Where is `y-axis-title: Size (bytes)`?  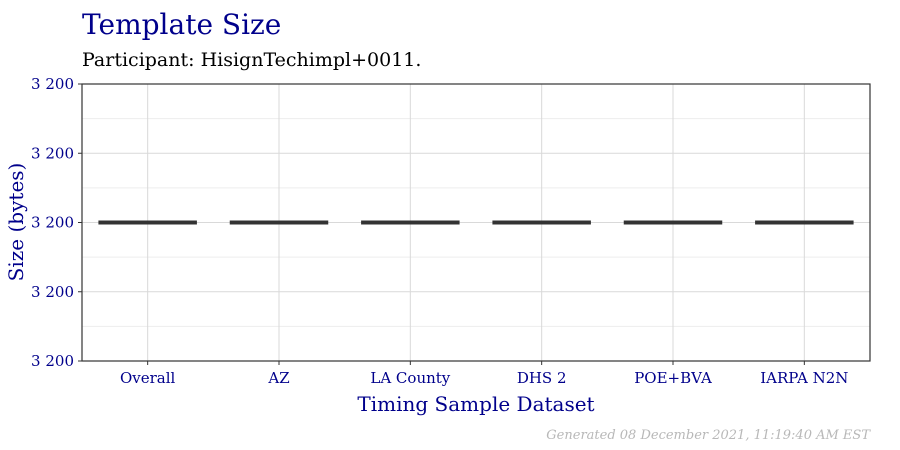 y-axis-title: Size (bytes) is located at coordinates (16, 222).